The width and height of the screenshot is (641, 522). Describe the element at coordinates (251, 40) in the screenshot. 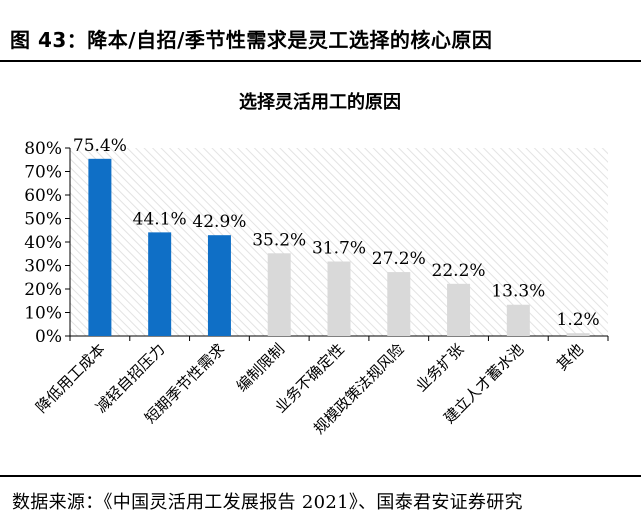

I see `figure-title: 图 43：降本/自招/季节性需求是灵工选择的核心原因` at that location.